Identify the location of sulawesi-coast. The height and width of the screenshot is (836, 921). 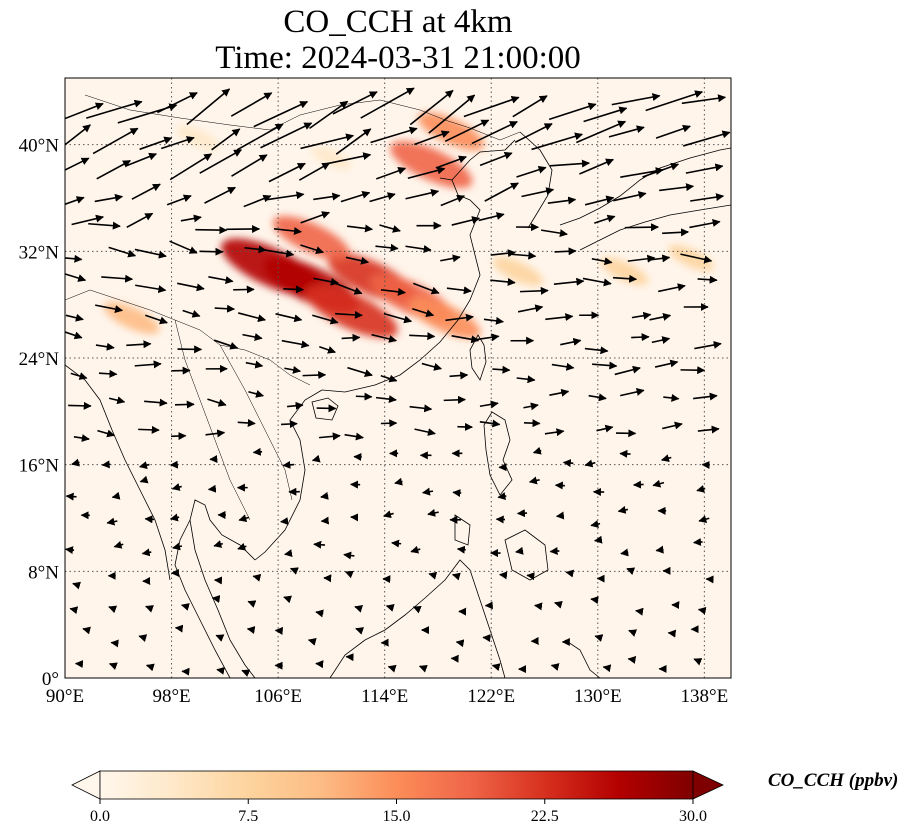
(582, 658).